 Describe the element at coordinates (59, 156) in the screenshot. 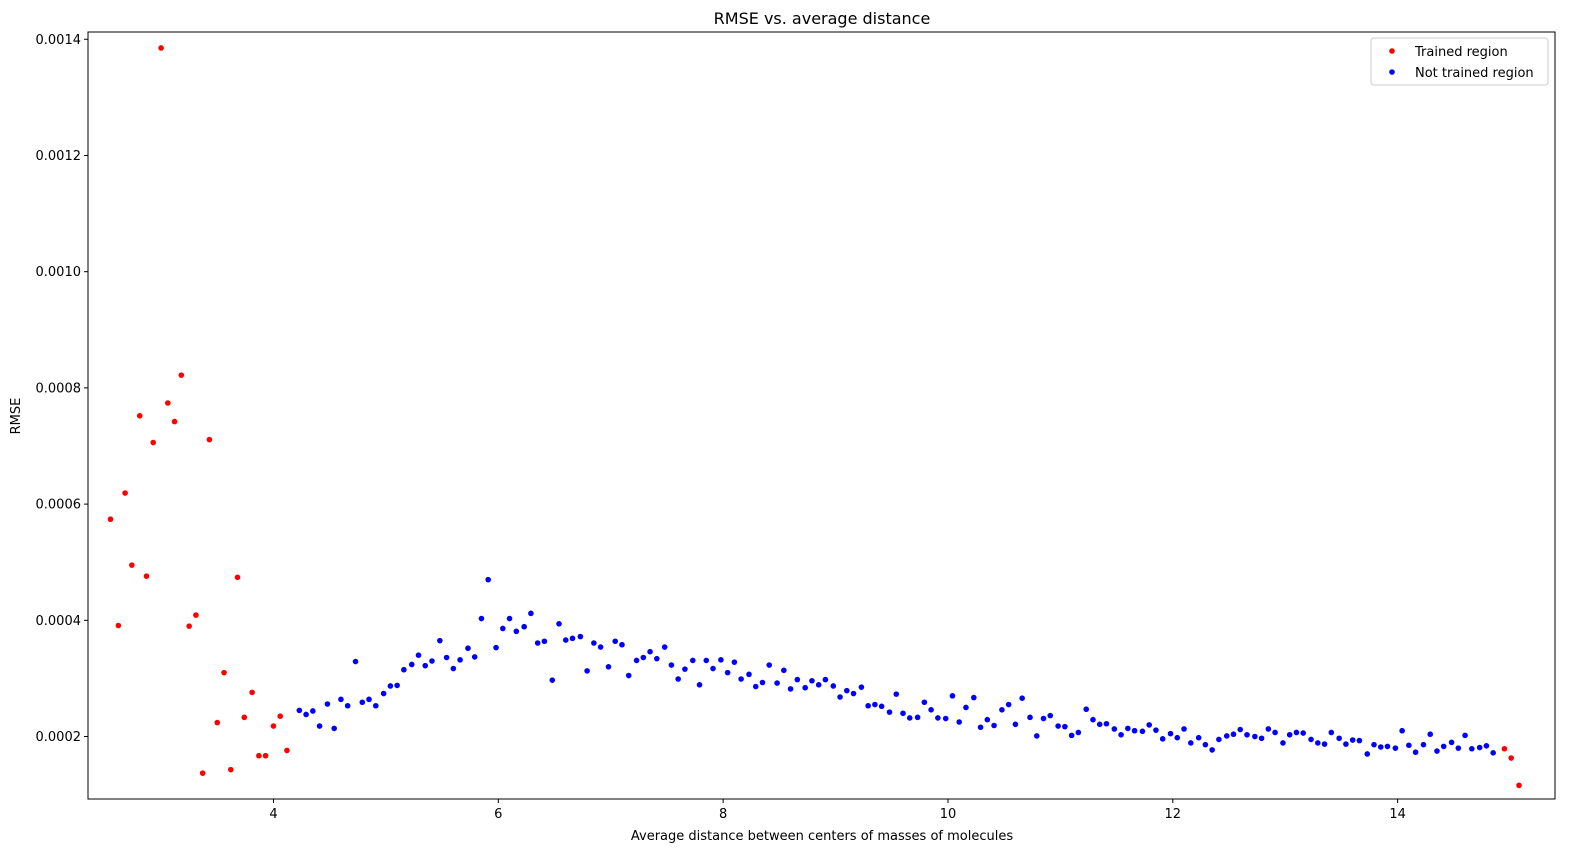

I see `y-tick-label: 0.0012` at that location.